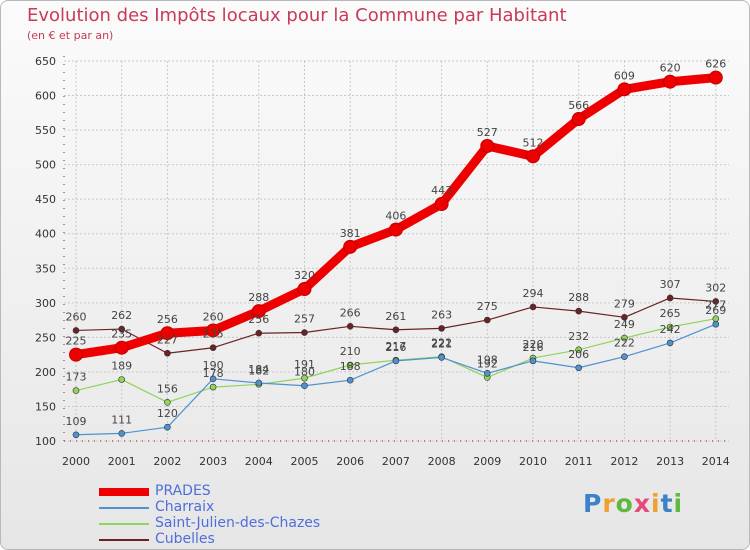 The image size is (750, 550). I want to click on data-label: 192, so click(487, 363).